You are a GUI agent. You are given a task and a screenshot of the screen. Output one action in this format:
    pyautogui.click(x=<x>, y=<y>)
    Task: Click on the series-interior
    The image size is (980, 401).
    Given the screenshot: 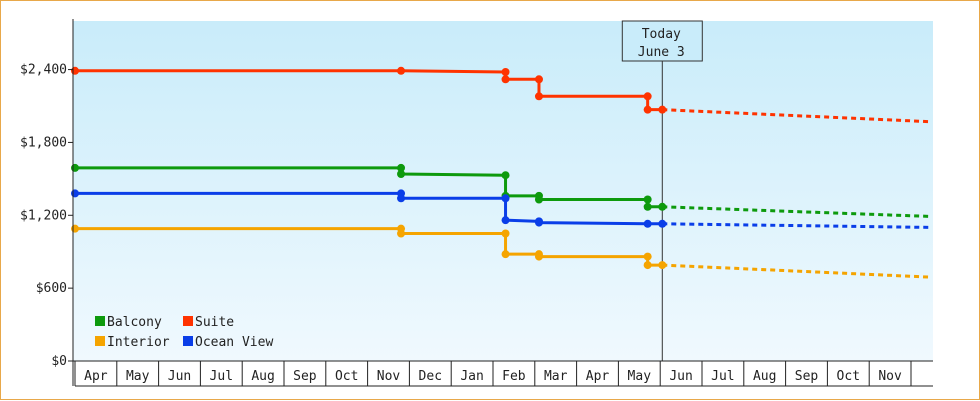 What is the action you would take?
    pyautogui.click(x=501, y=251)
    